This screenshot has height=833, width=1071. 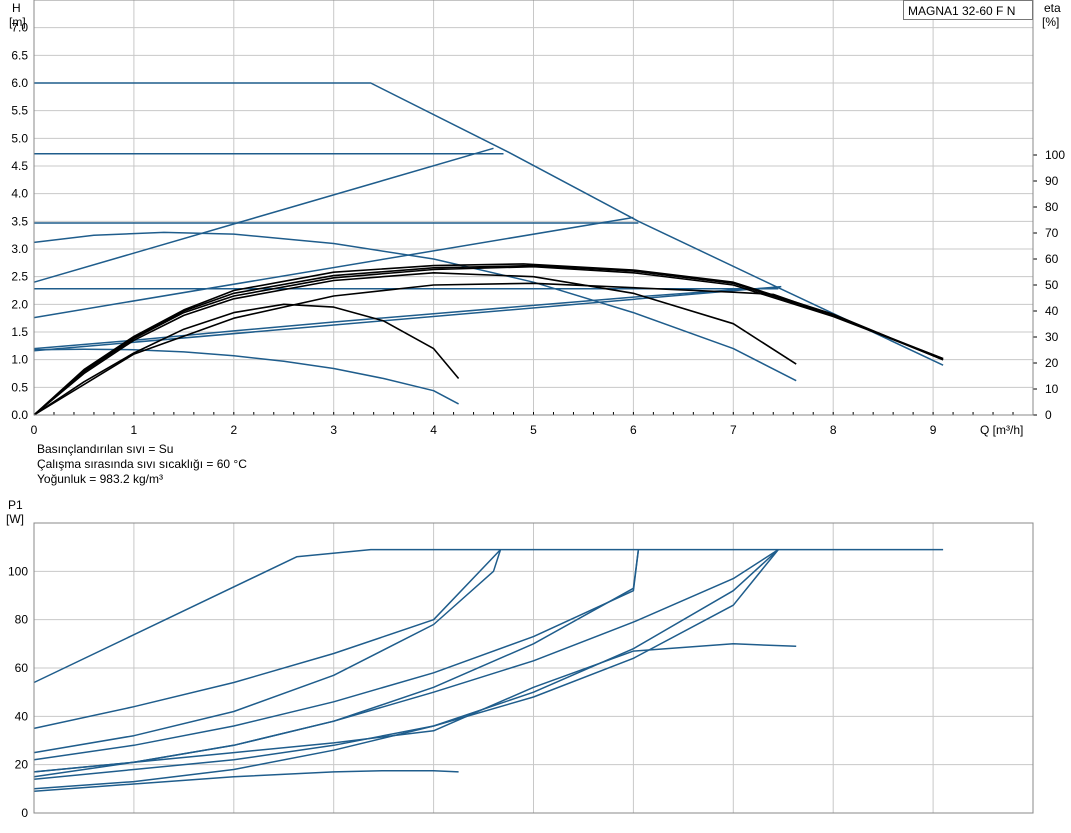 What do you see at coordinates (633, 430) in the screenshot?
I see `x-tick-label: 6` at bounding box center [633, 430].